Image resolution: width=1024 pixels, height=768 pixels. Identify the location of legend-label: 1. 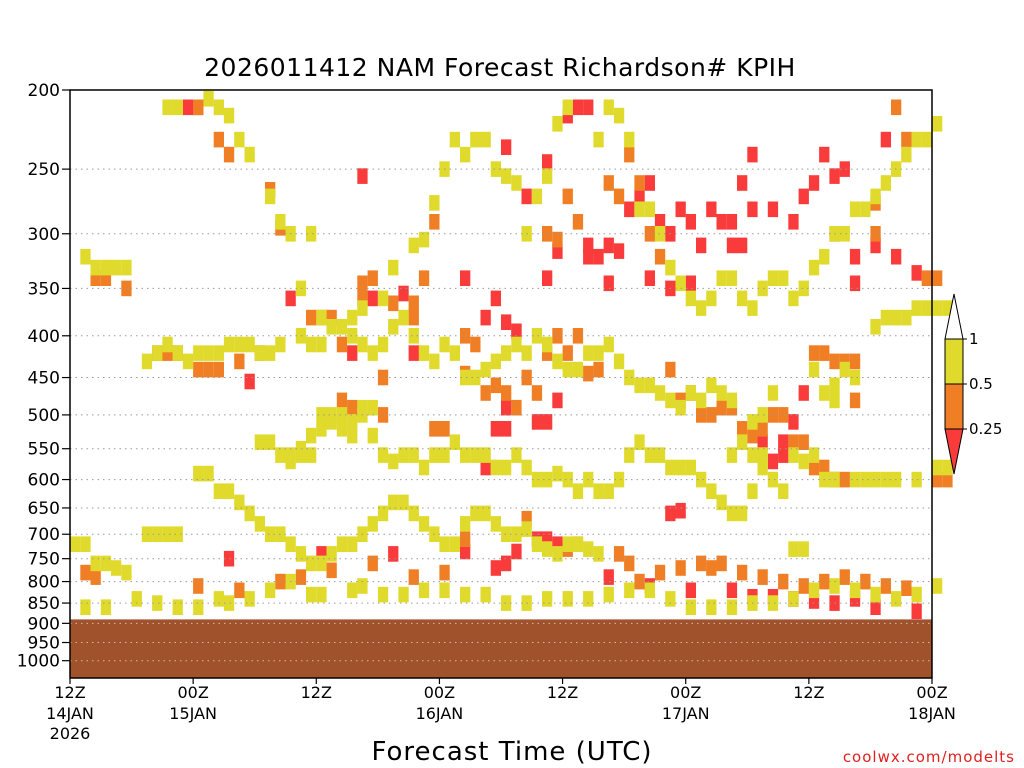
(974, 339).